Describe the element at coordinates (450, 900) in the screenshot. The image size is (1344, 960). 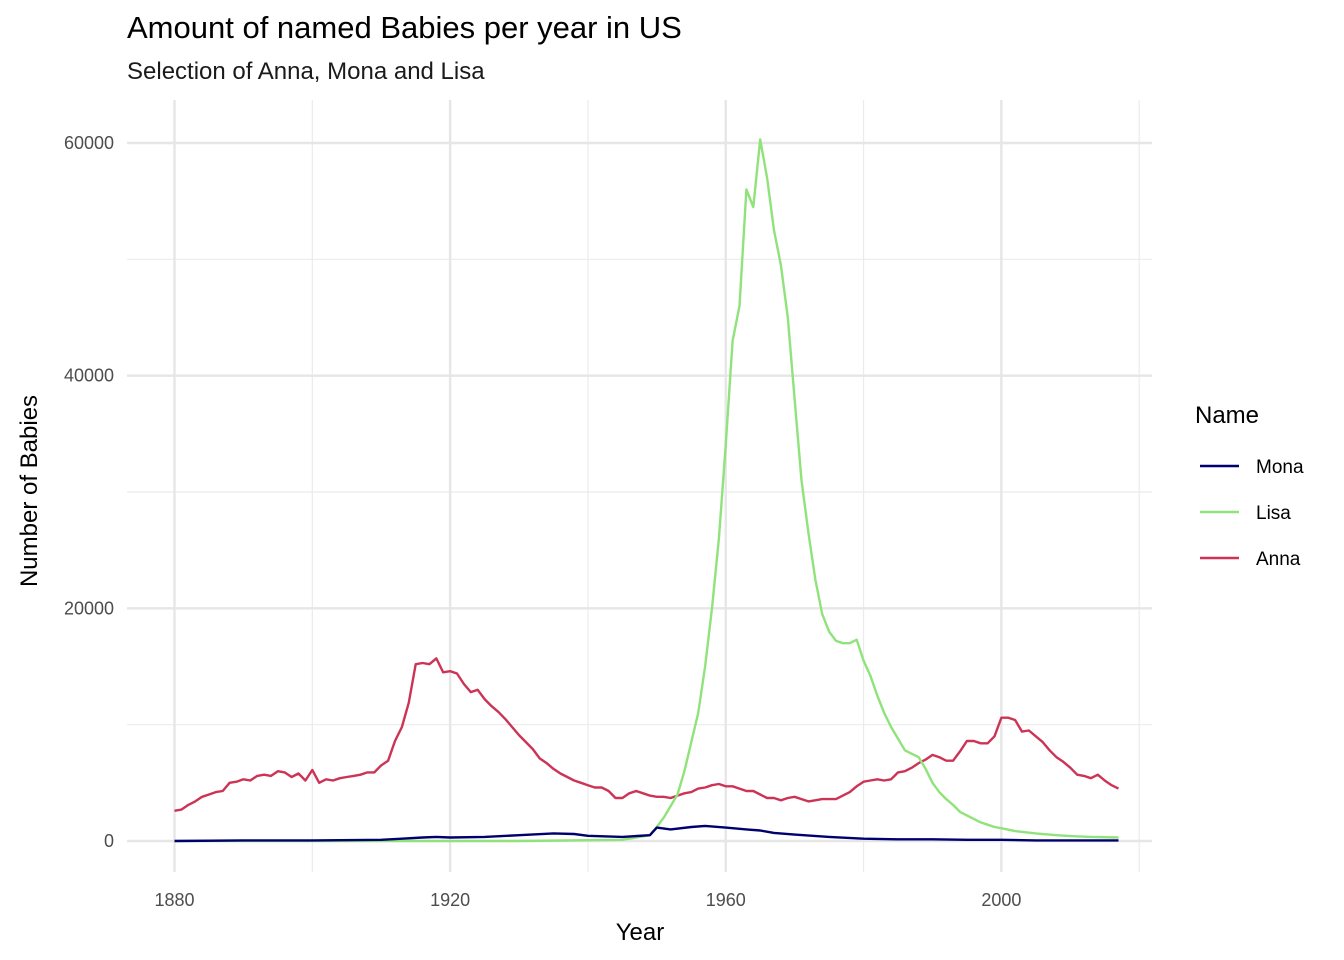
I see `x-tick-label: 1920` at that location.